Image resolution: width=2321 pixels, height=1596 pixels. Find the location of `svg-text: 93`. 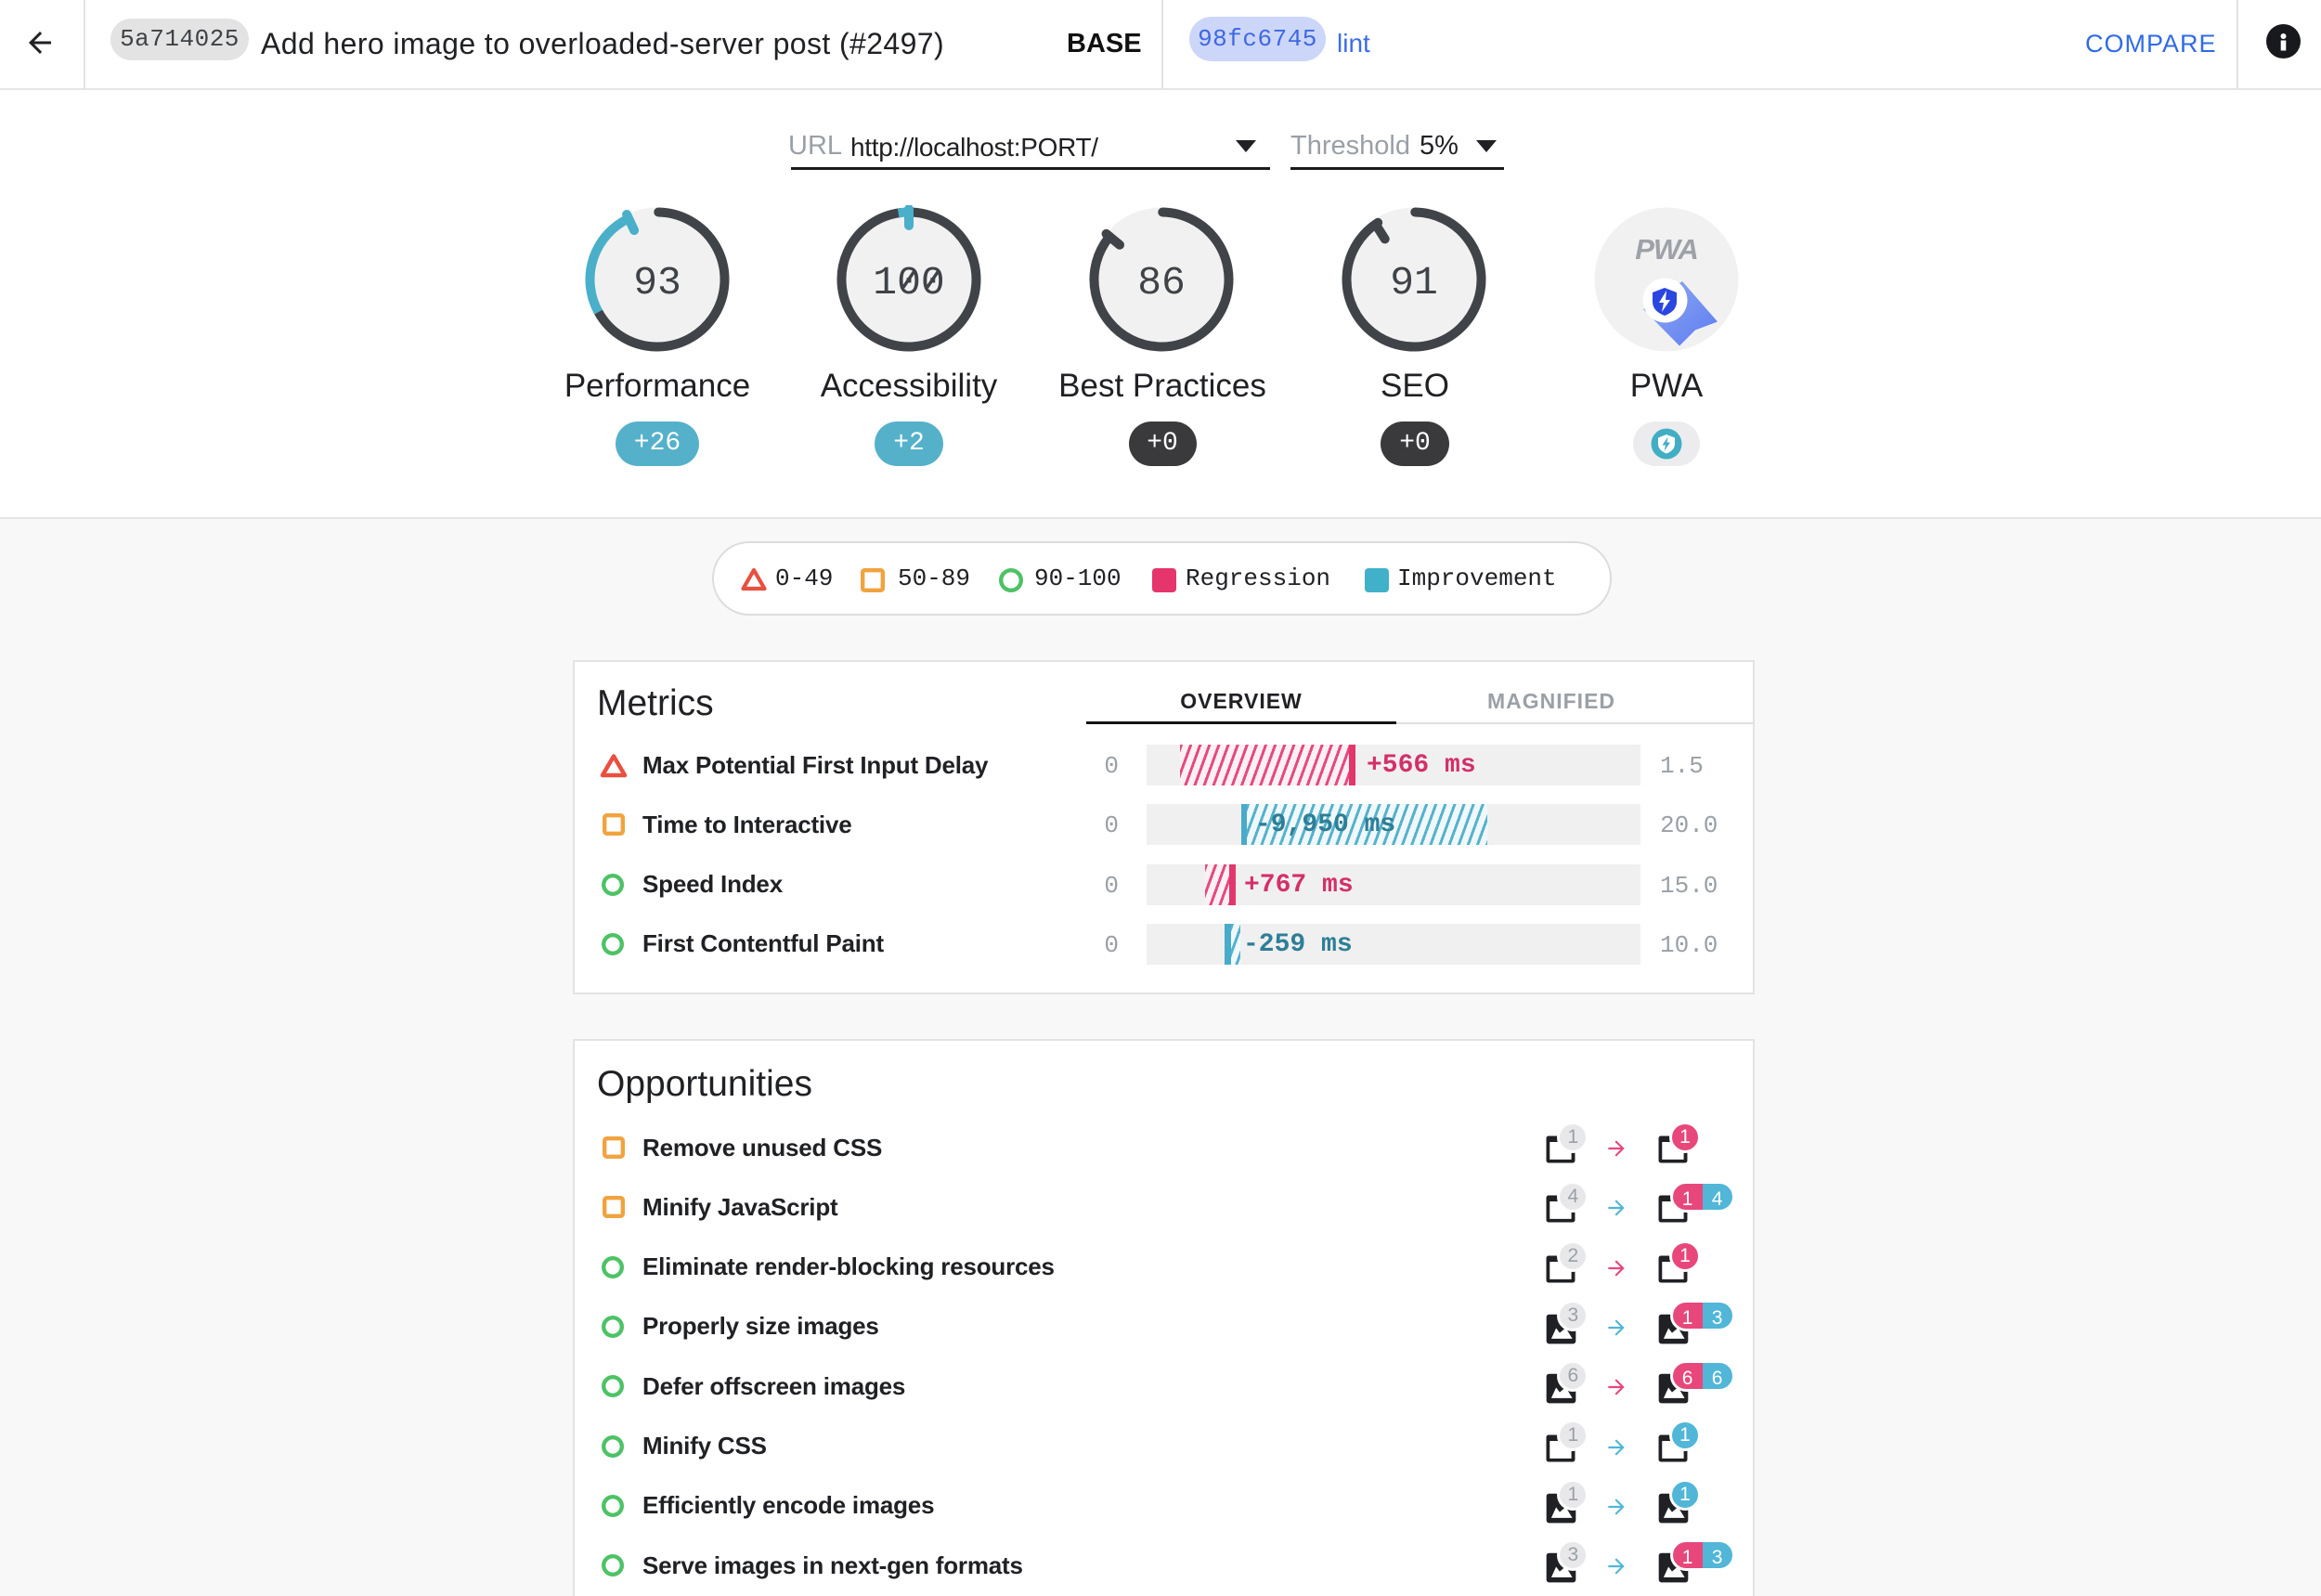

svg-text: 93 is located at coordinates (657, 283).